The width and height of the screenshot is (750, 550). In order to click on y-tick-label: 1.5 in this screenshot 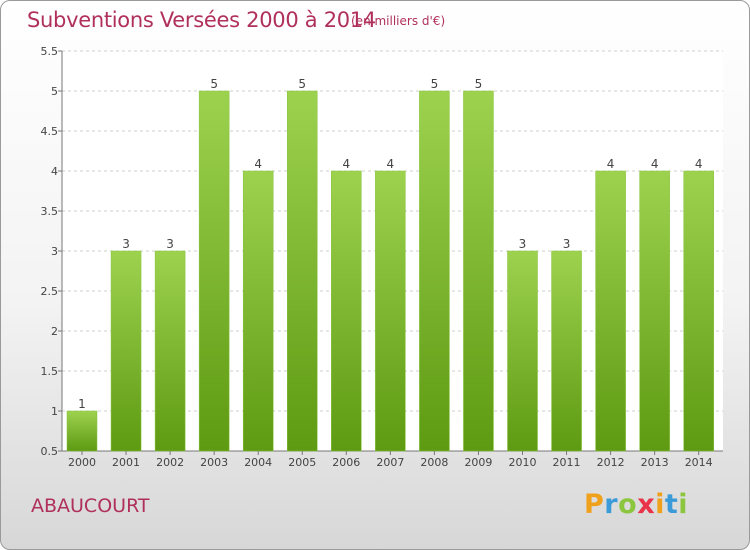, I will do `click(50, 371)`.